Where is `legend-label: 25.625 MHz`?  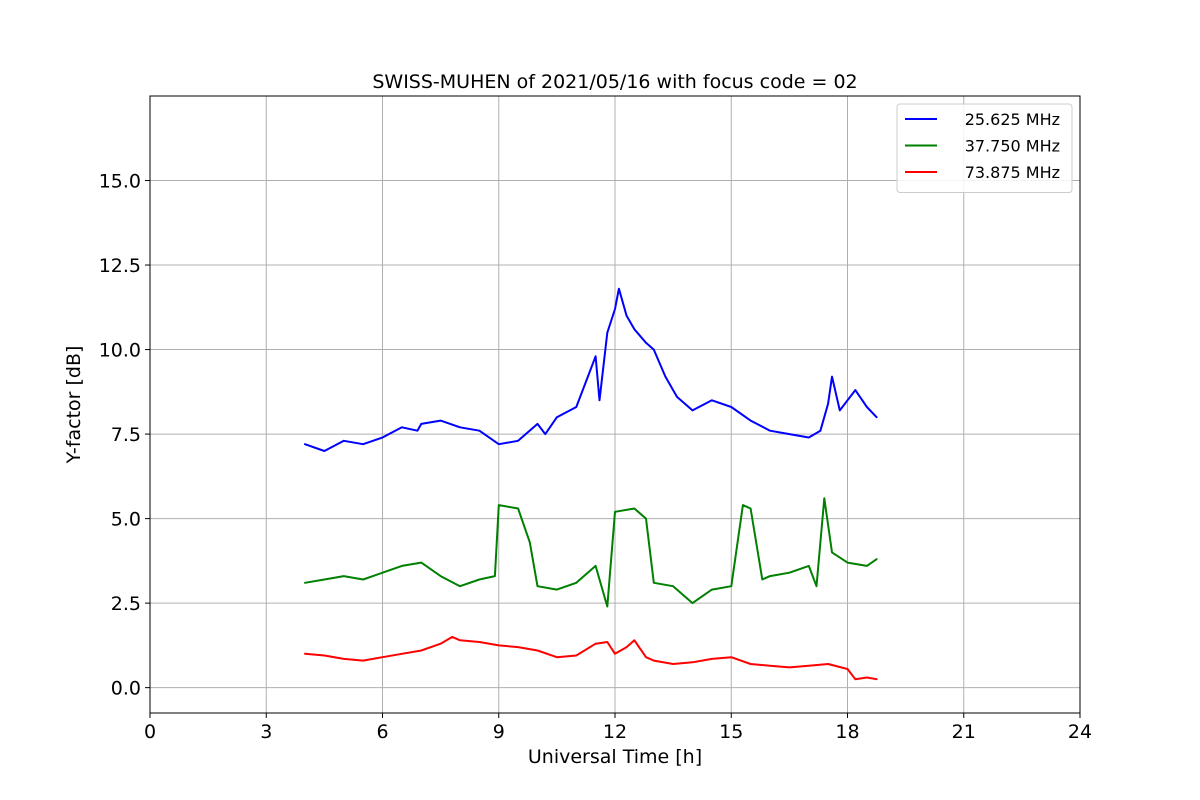
legend-label: 25.625 MHz is located at coordinates (1012, 119).